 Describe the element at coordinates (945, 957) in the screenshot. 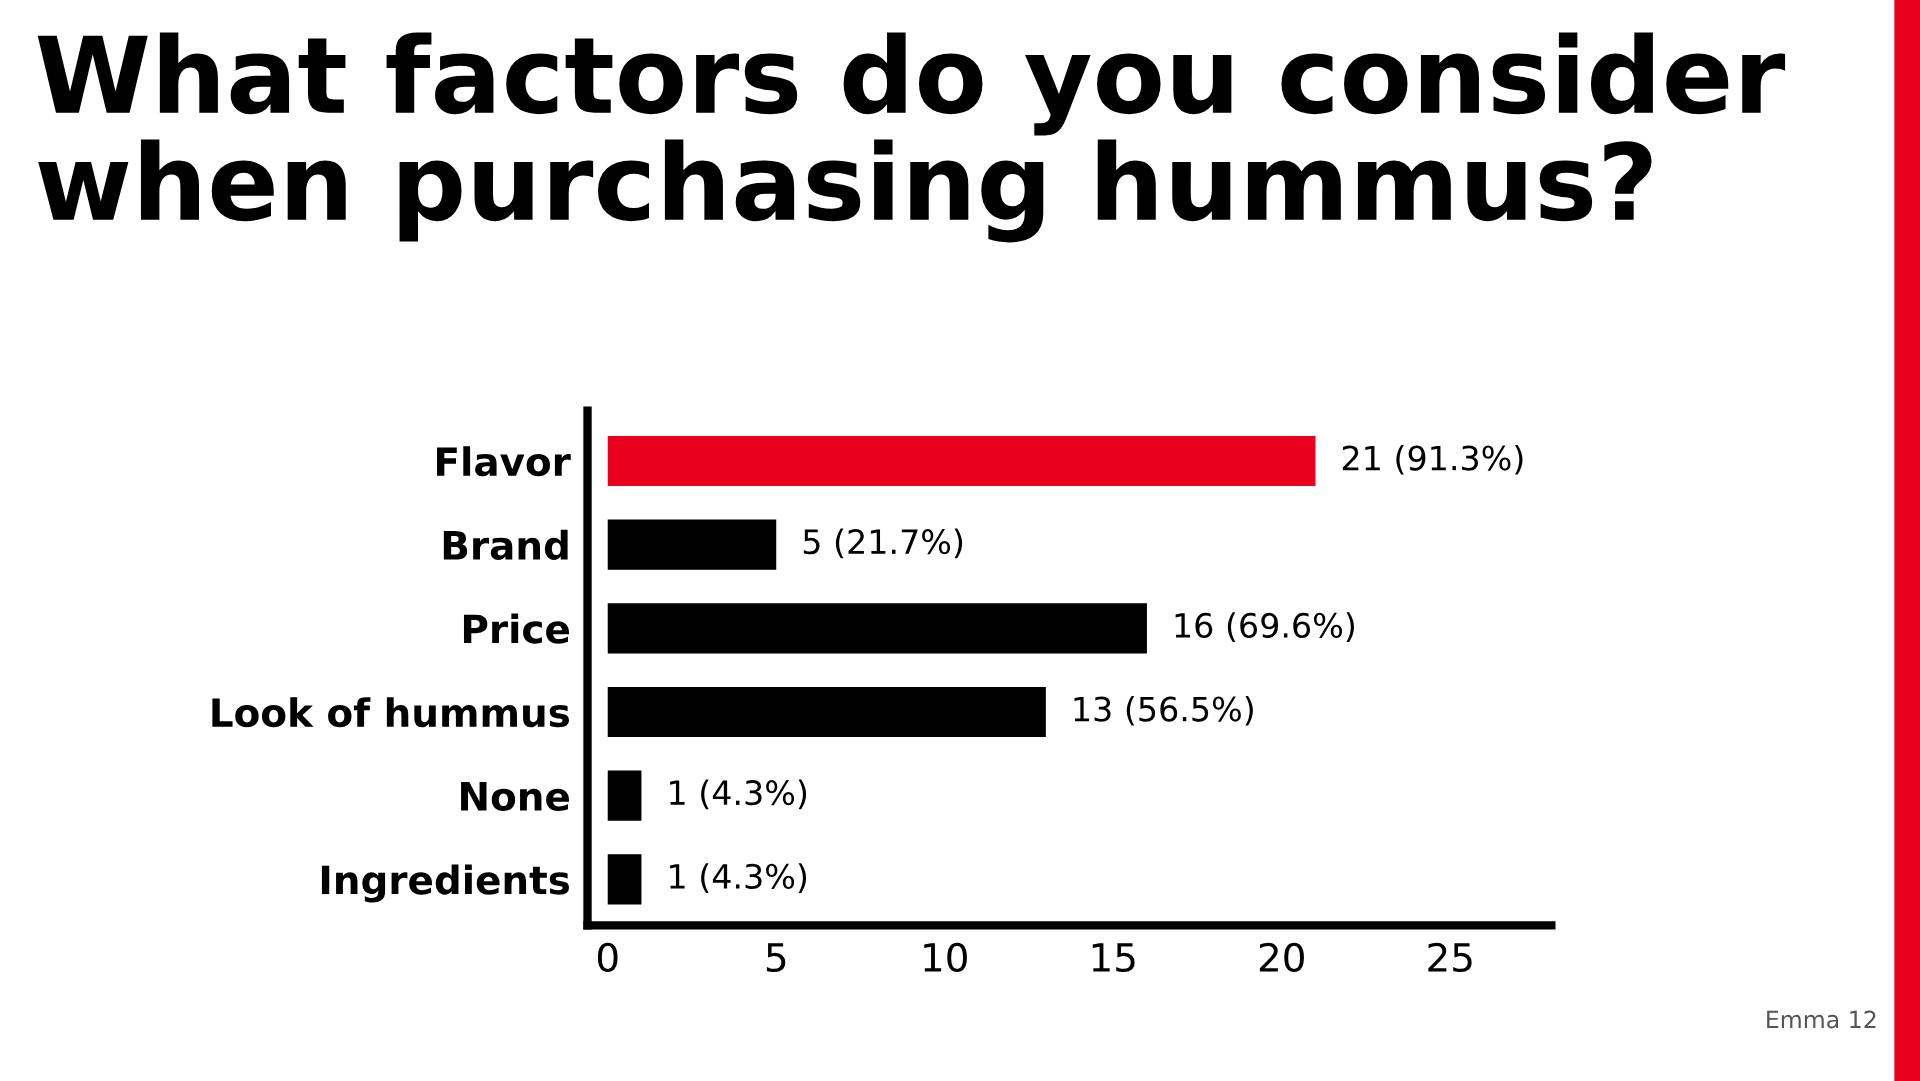

I see `x-tick-label: 10` at that location.